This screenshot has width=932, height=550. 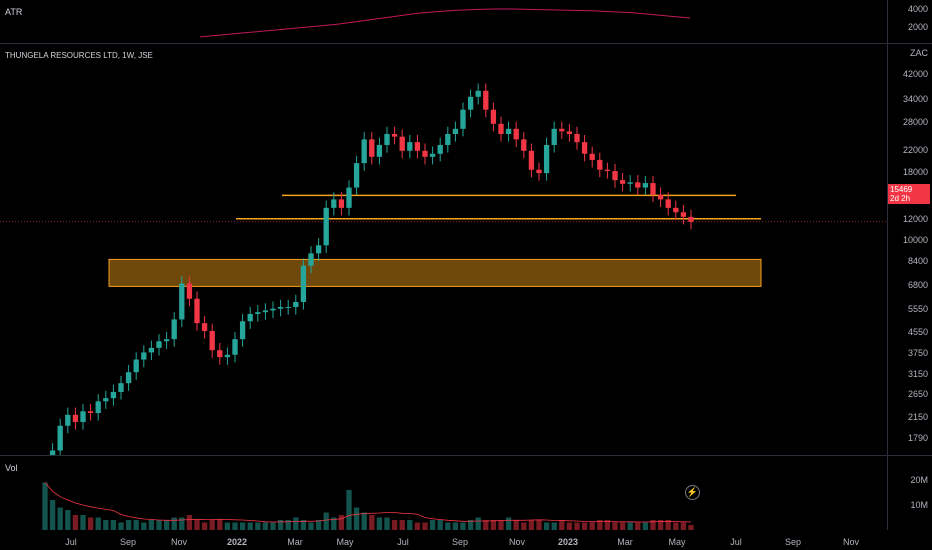 I want to click on date-tick: Jul, so click(x=736, y=542).